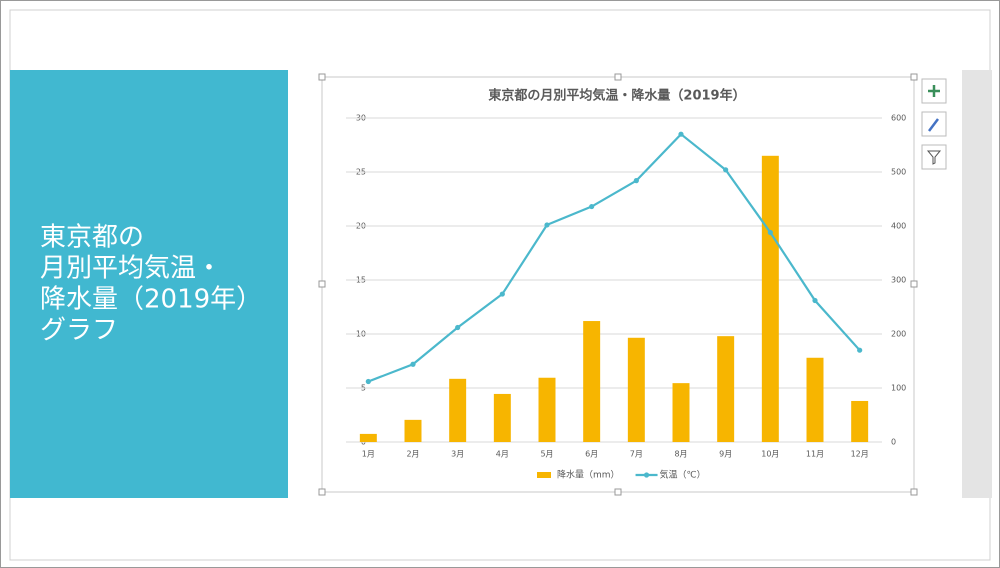 The height and width of the screenshot is (568, 1000). I want to click on y2-tick-label: 200, so click(898, 334).